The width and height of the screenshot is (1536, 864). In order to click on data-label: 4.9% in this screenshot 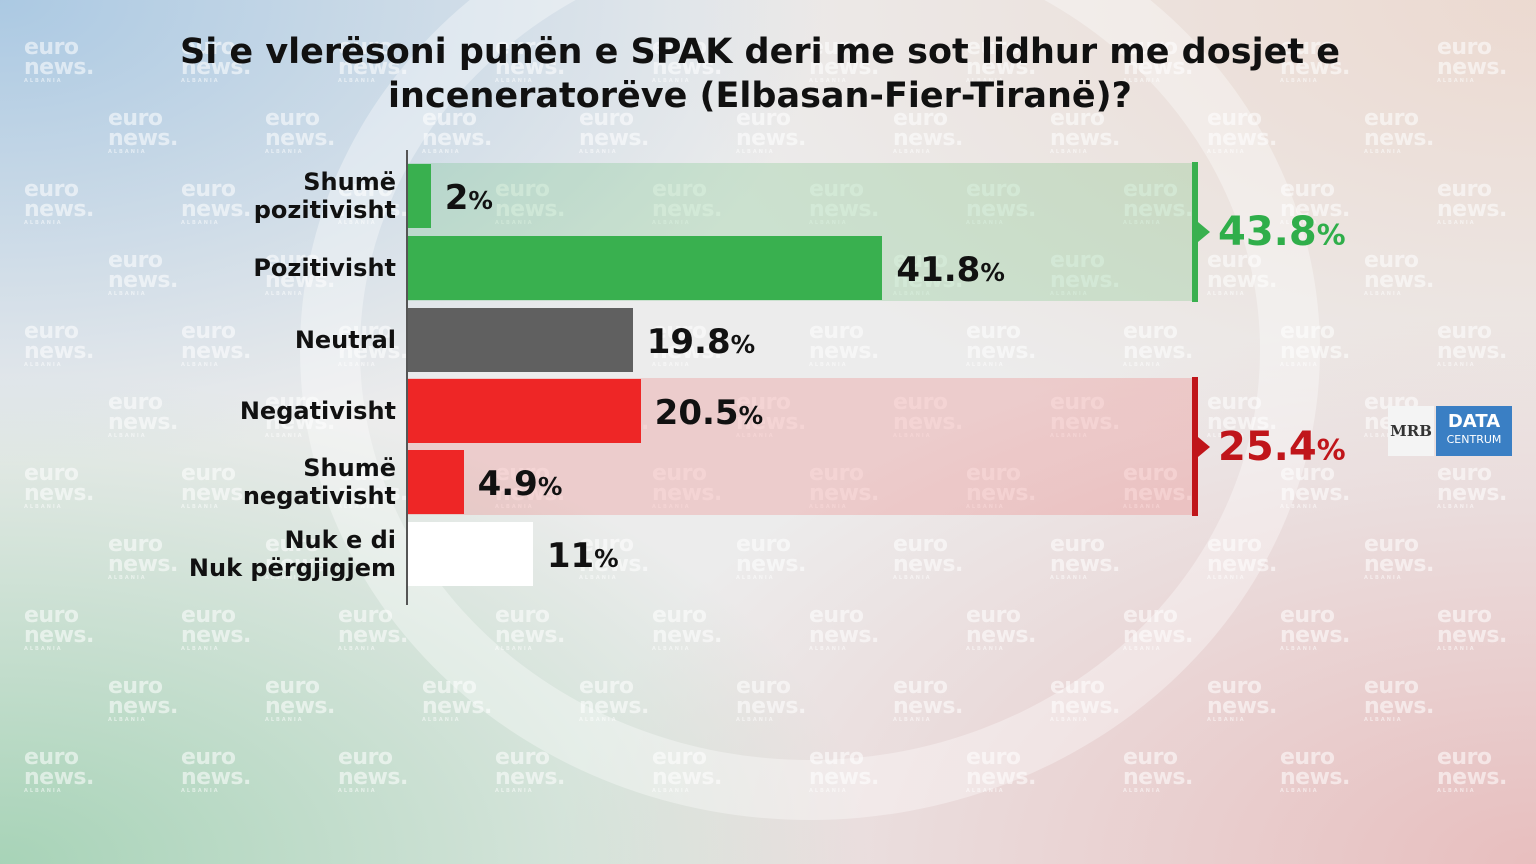, I will do `click(520, 485)`.